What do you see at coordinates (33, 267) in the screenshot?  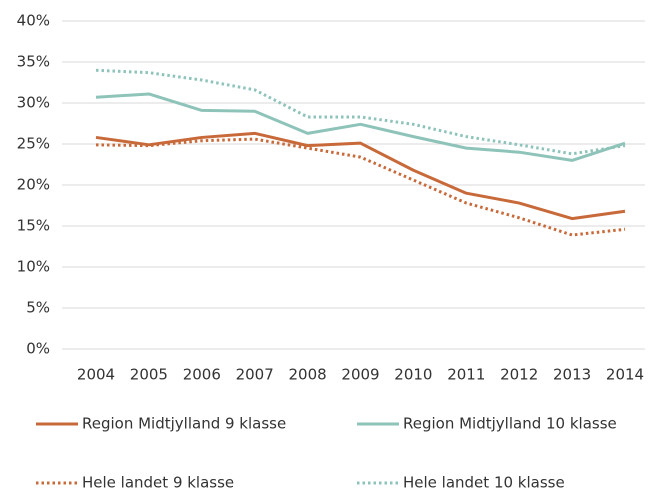 I see `y-tick-label: 10%` at bounding box center [33, 267].